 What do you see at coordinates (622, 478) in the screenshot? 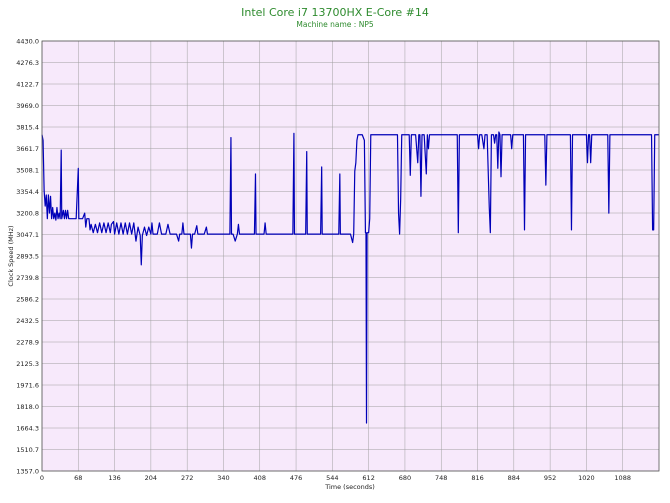
I see `x-tick-label: 1088` at bounding box center [622, 478].